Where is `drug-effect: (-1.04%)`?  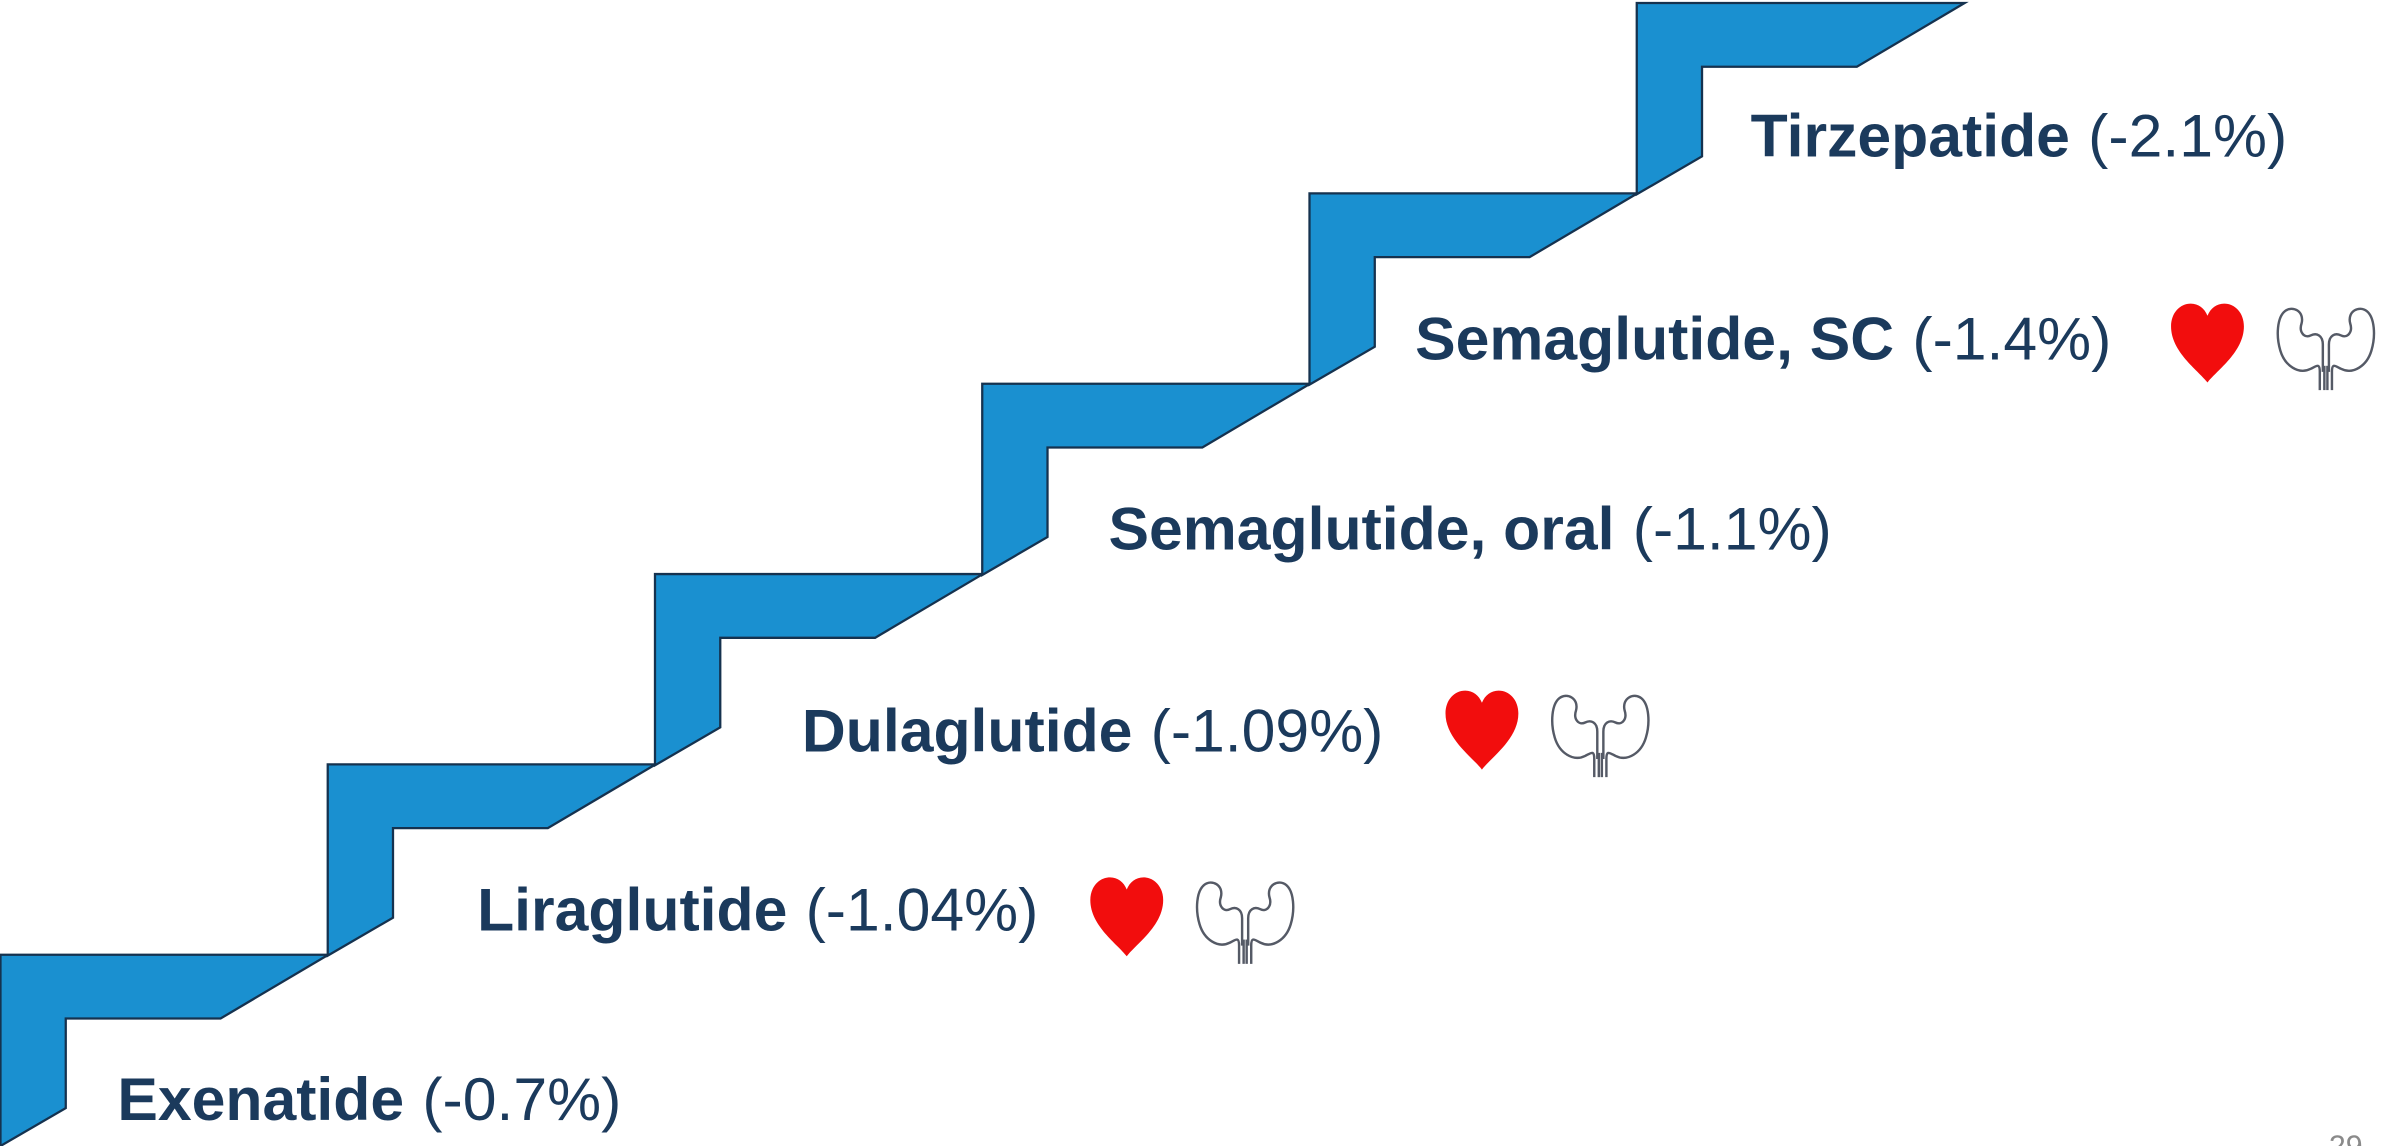 drug-effect: (-1.04%) is located at coordinates (922, 909).